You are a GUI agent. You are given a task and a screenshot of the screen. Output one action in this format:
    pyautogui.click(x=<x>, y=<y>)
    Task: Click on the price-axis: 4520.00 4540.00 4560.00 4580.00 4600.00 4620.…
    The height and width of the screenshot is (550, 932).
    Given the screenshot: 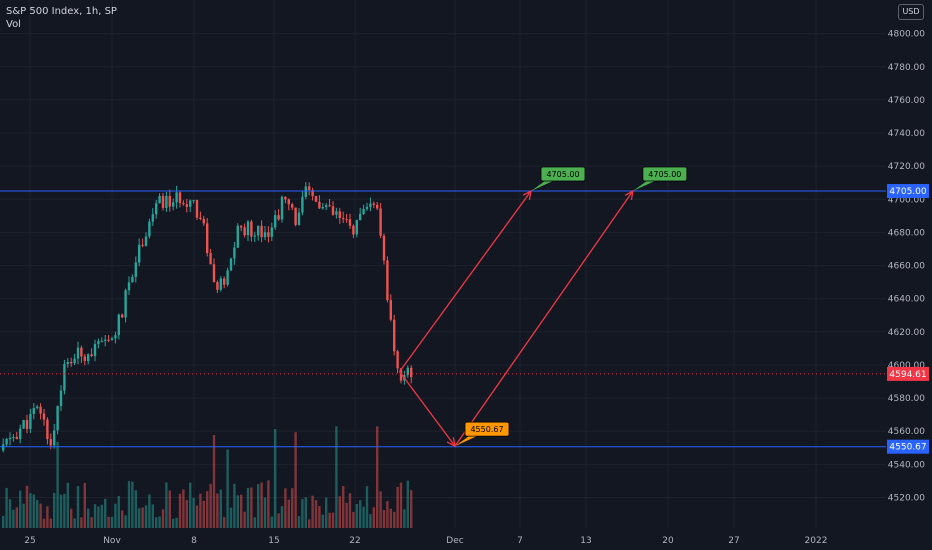 What is the action you would take?
    pyautogui.click(x=908, y=267)
    